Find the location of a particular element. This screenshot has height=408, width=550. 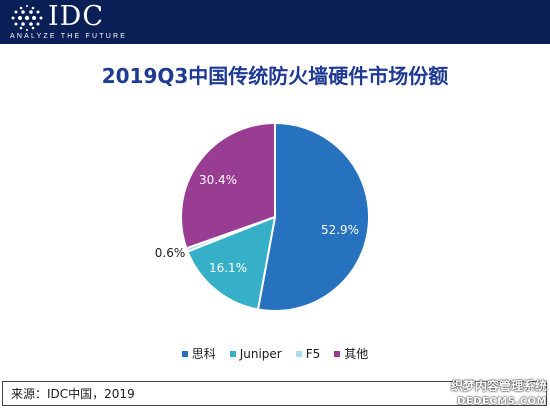

chart-title: 2019Q3中国传统防火墙硬件市场份额 is located at coordinates (275, 76).